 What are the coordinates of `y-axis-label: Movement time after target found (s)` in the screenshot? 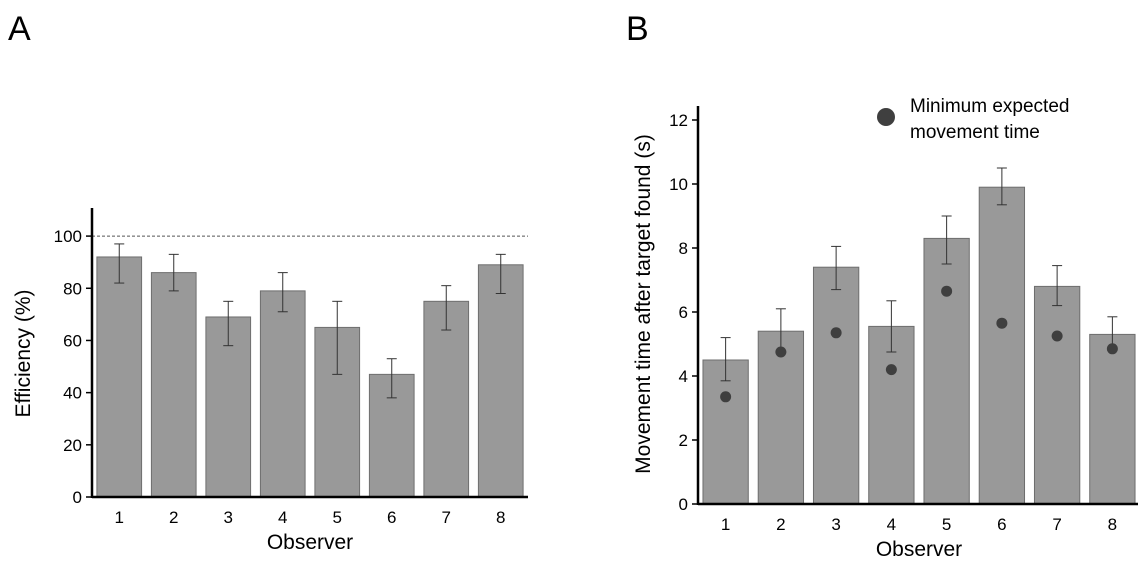 It's located at (643, 304).